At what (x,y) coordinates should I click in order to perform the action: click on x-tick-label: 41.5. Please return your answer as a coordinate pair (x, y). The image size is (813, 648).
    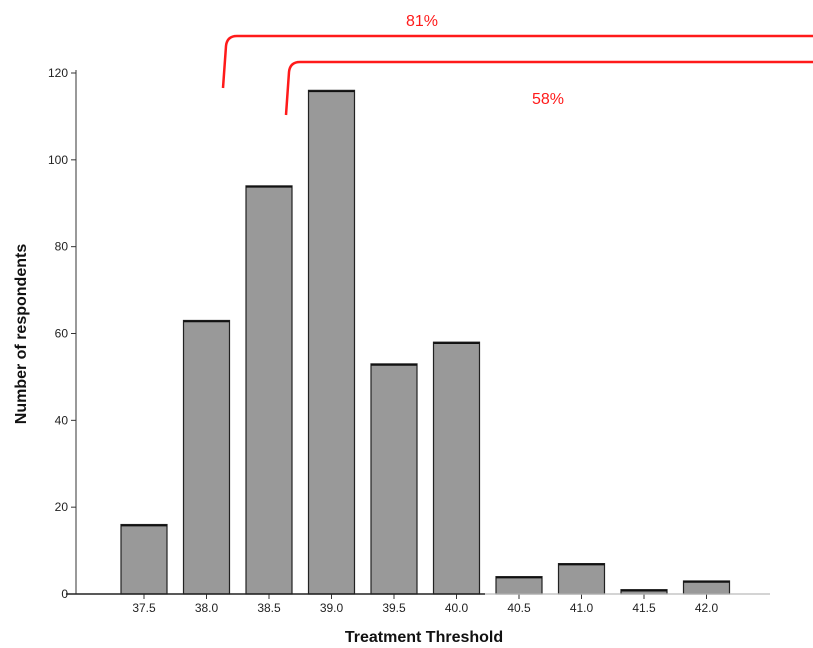
    Looking at the image, I should click on (644, 608).